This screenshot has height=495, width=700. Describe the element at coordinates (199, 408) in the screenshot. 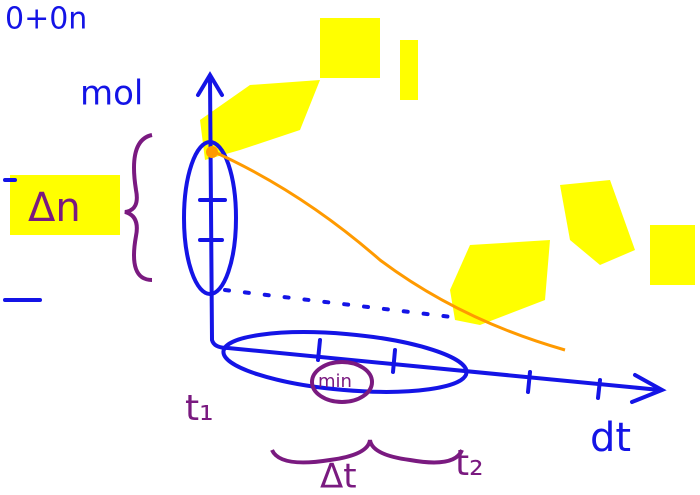

I see `t1-label: t₁` at that location.